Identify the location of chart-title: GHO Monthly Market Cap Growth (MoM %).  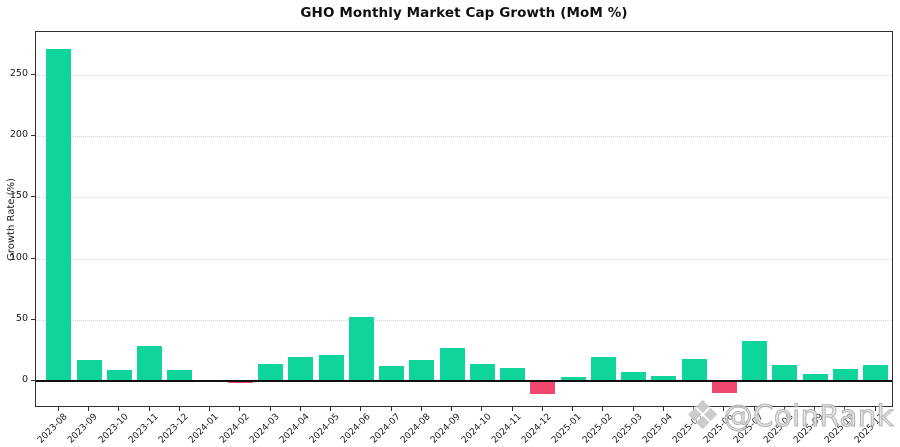
(464, 13).